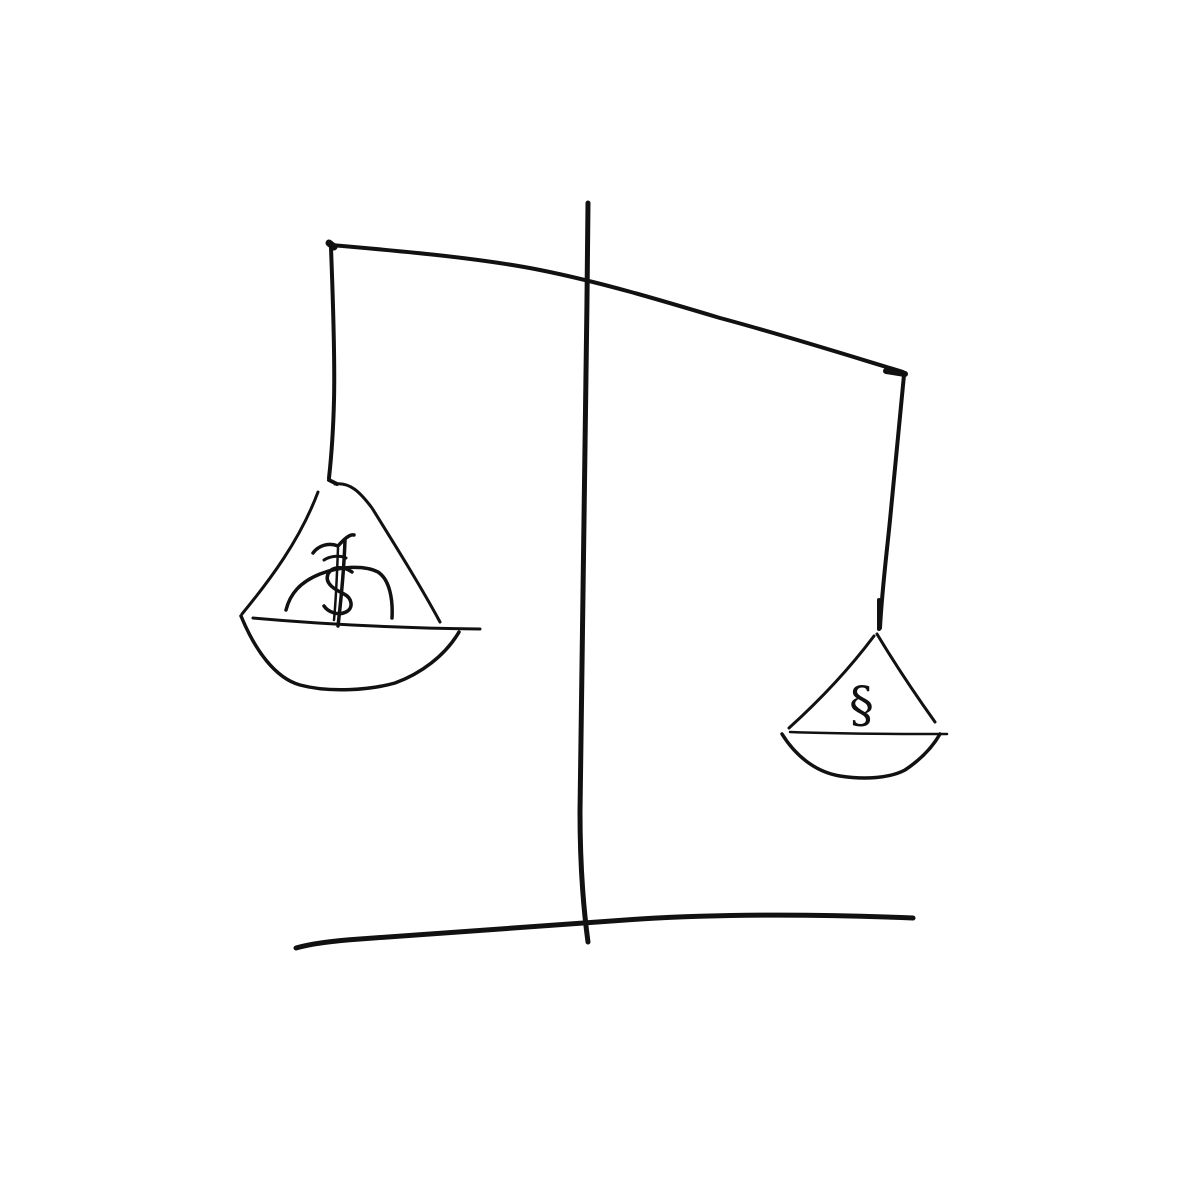 This screenshot has height=1200, width=1200. What do you see at coordinates (892, 501) in the screenshot?
I see `right-cord` at bounding box center [892, 501].